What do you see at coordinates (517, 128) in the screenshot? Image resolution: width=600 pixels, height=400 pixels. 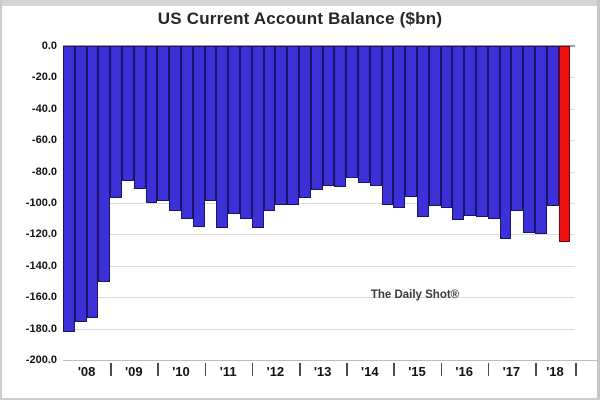 I see `bar-2017-q3` at bounding box center [517, 128].